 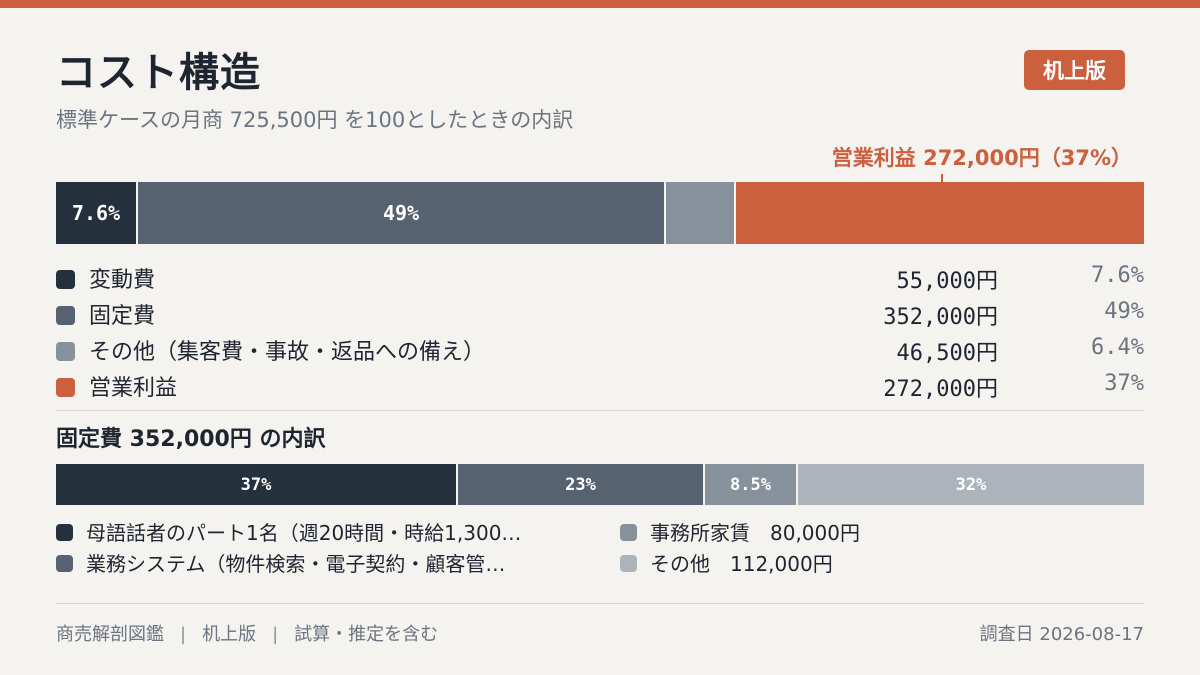 I want to click on footer-source: 商売解剖図鑑, so click(x=110, y=634).